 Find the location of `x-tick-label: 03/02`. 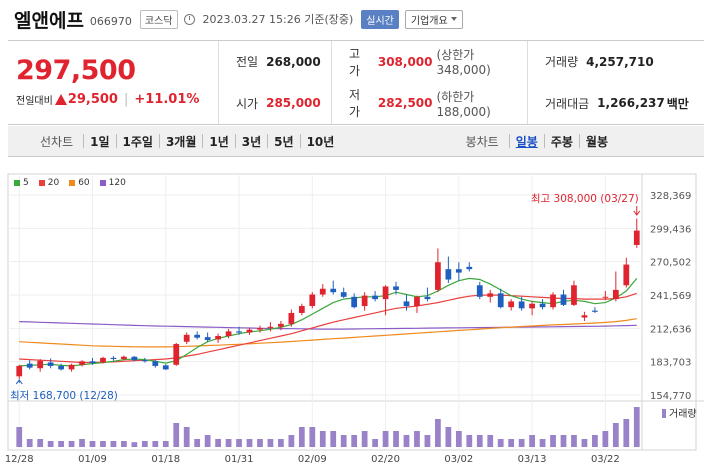

x-tick-label: 03/02 is located at coordinates (458, 459).